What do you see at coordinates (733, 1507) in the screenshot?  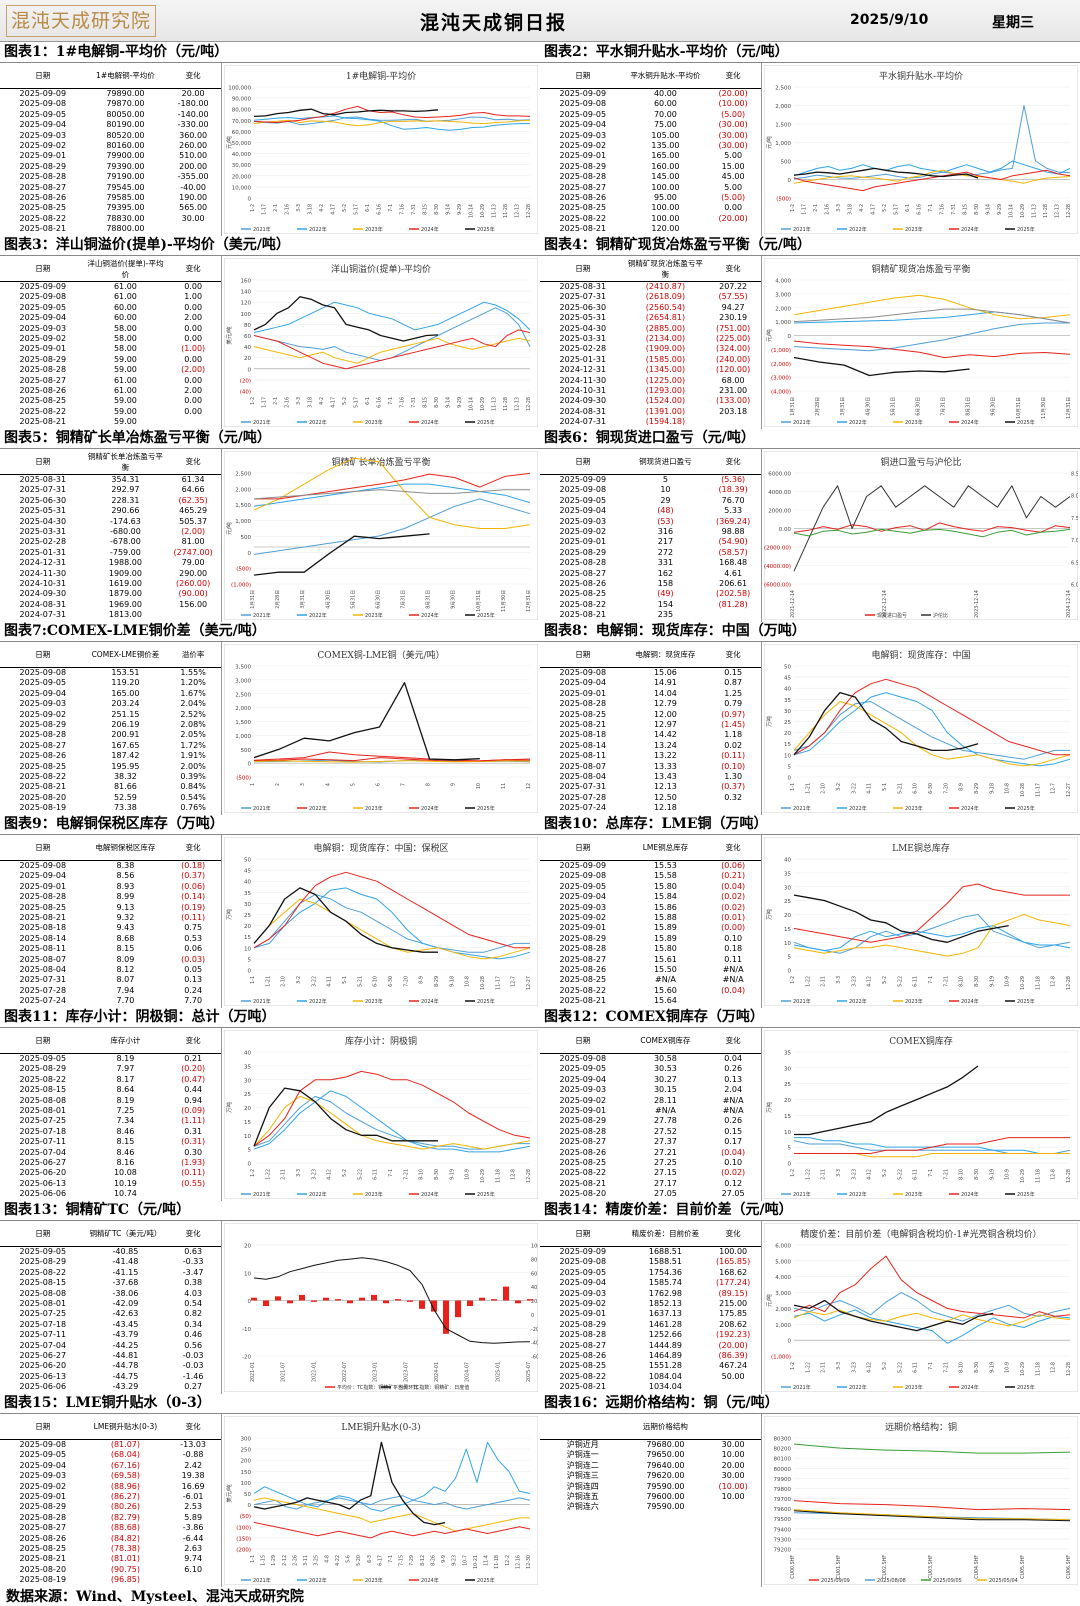 I see `table-cell` at bounding box center [733, 1507].